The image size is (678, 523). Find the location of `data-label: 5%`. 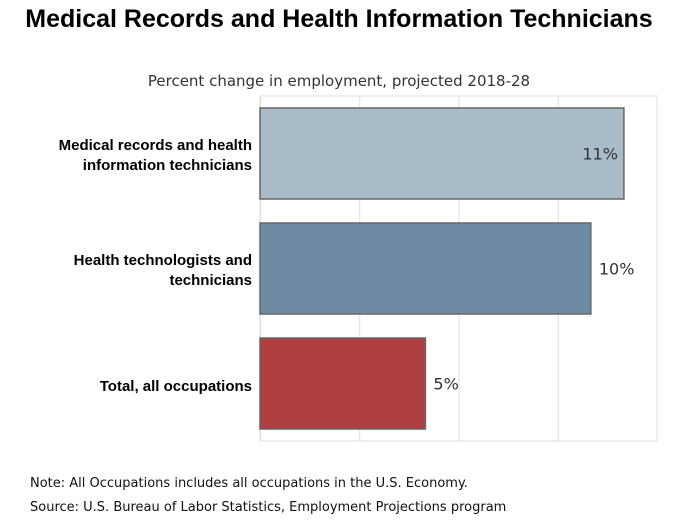

data-label: 5% is located at coordinates (445, 384).